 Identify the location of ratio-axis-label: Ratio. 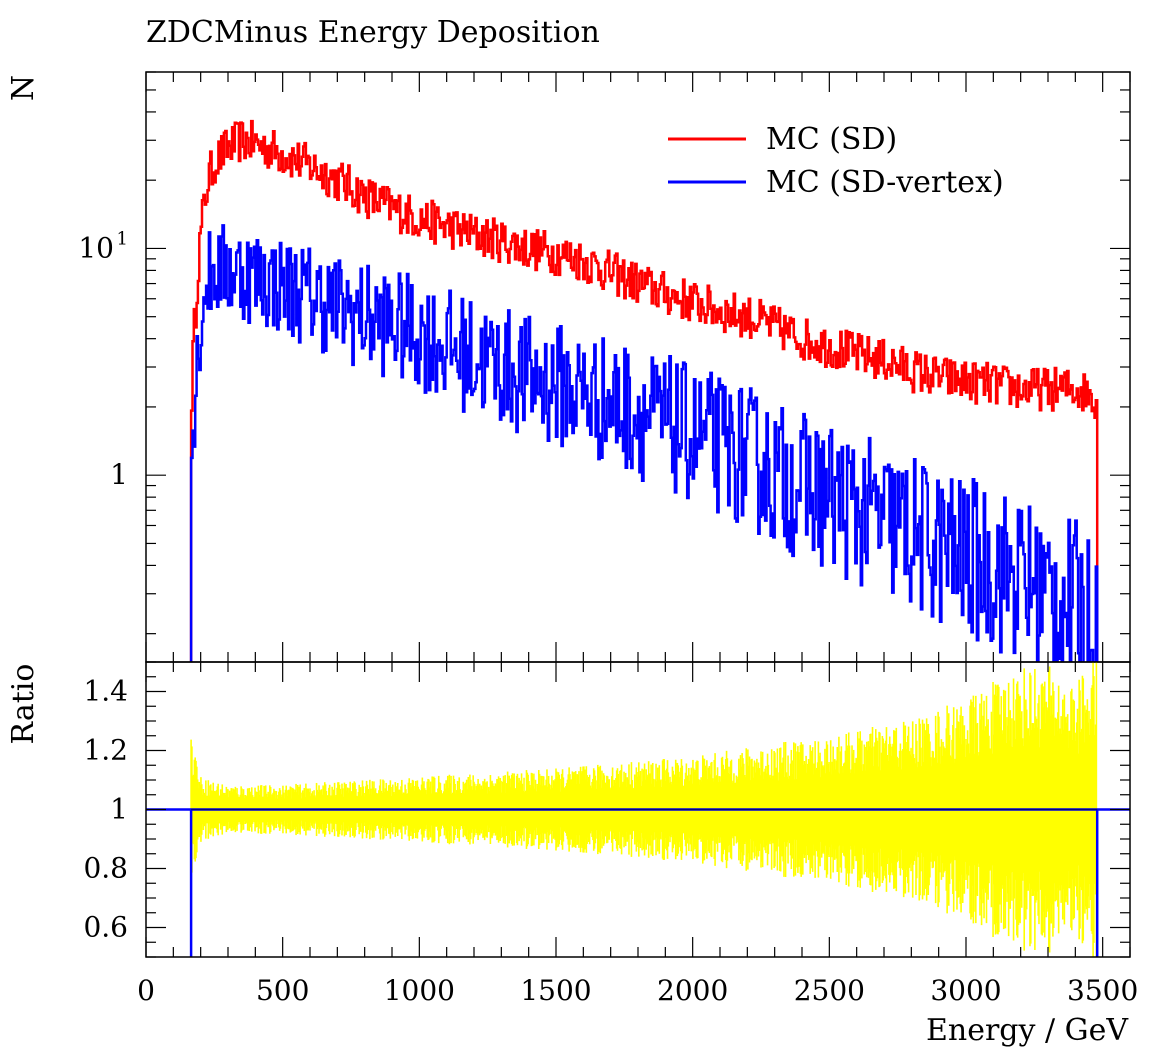
(23, 704).